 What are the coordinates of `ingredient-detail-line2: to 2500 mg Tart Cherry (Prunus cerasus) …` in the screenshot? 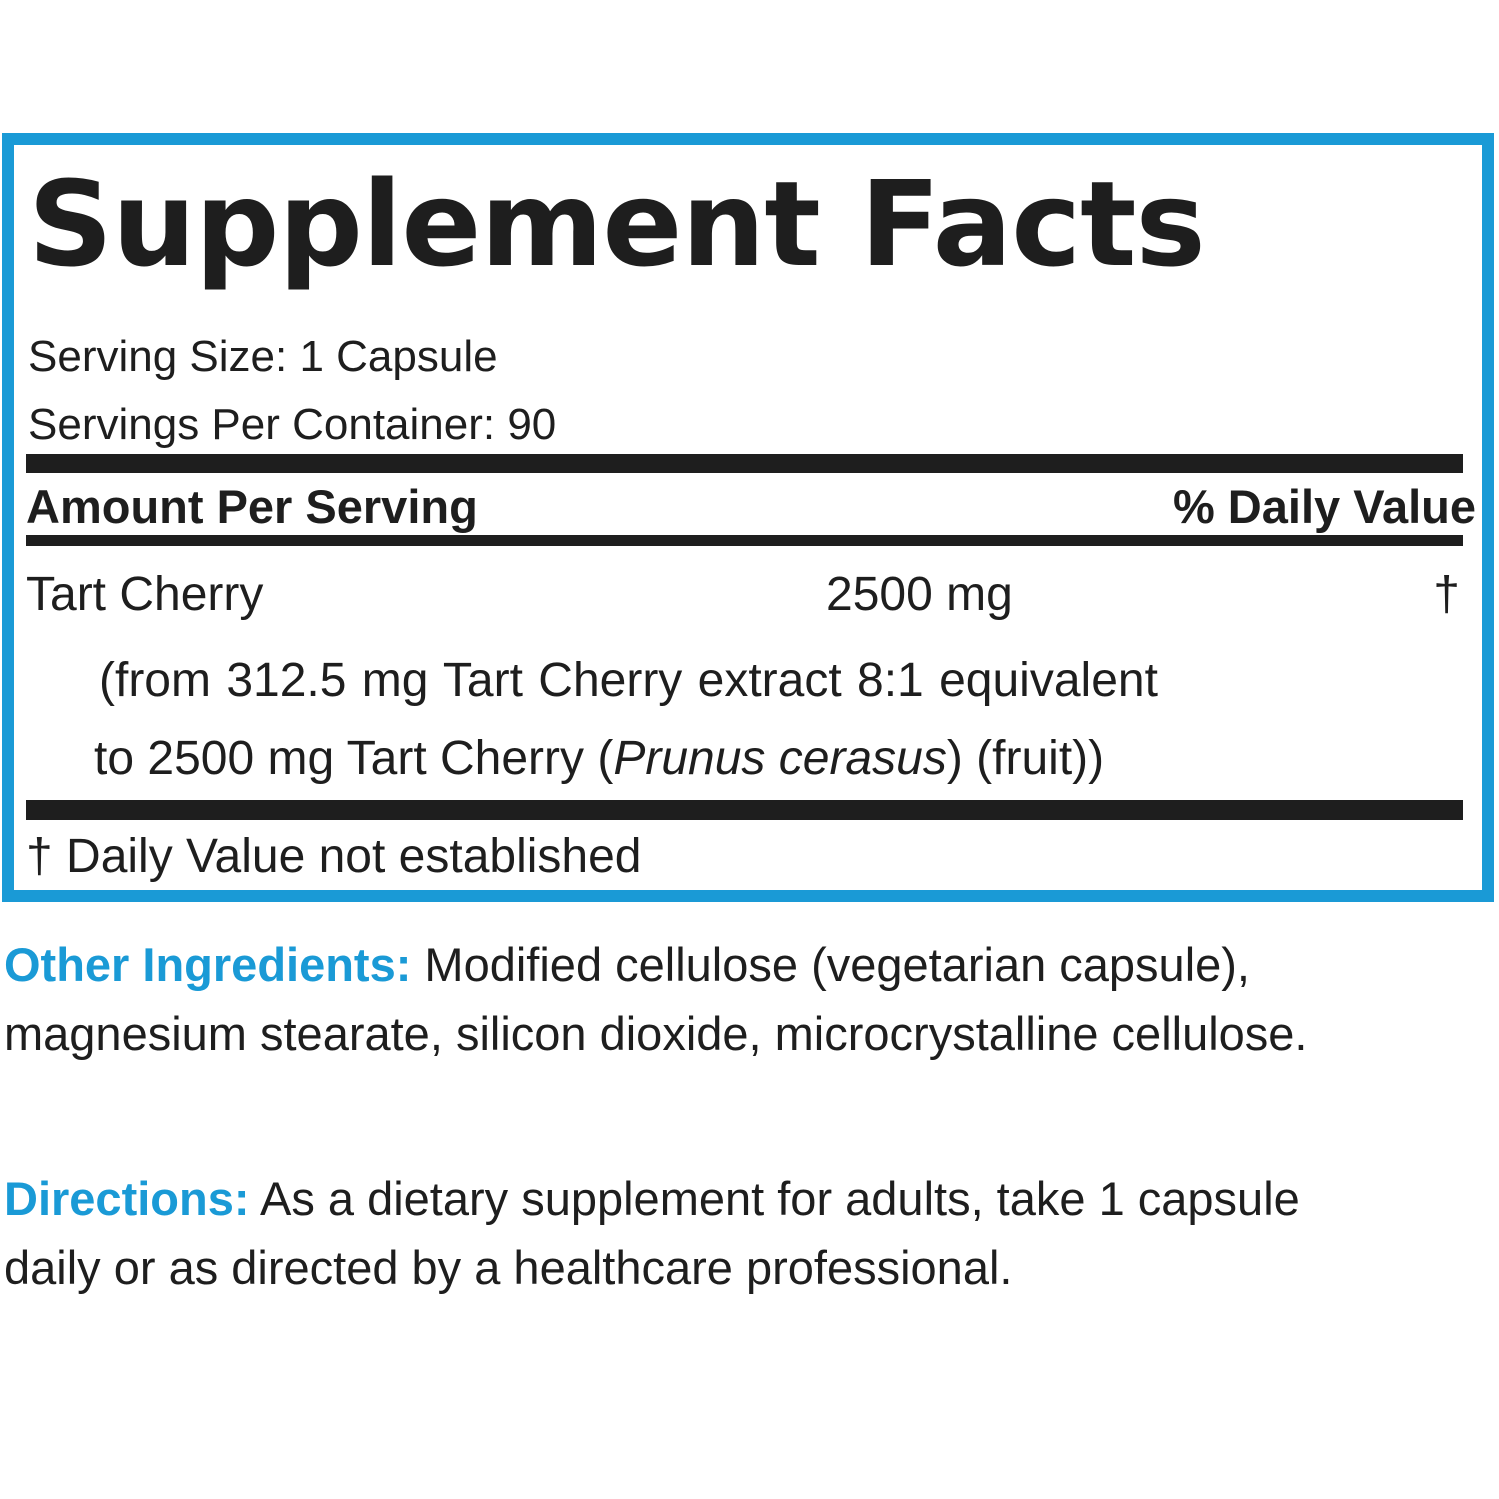 It's located at (599, 759).